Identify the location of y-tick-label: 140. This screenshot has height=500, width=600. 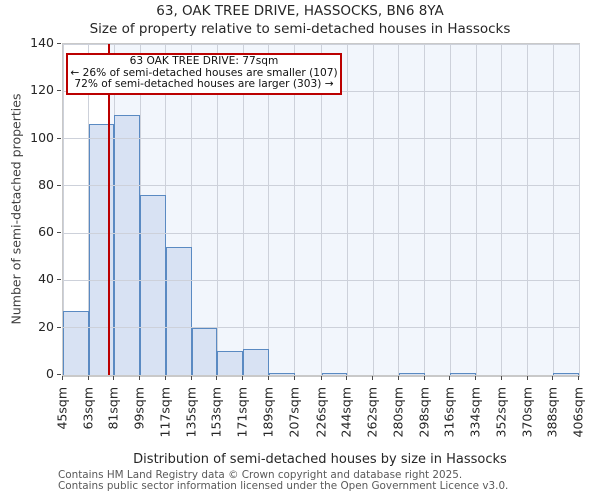
(42, 42).